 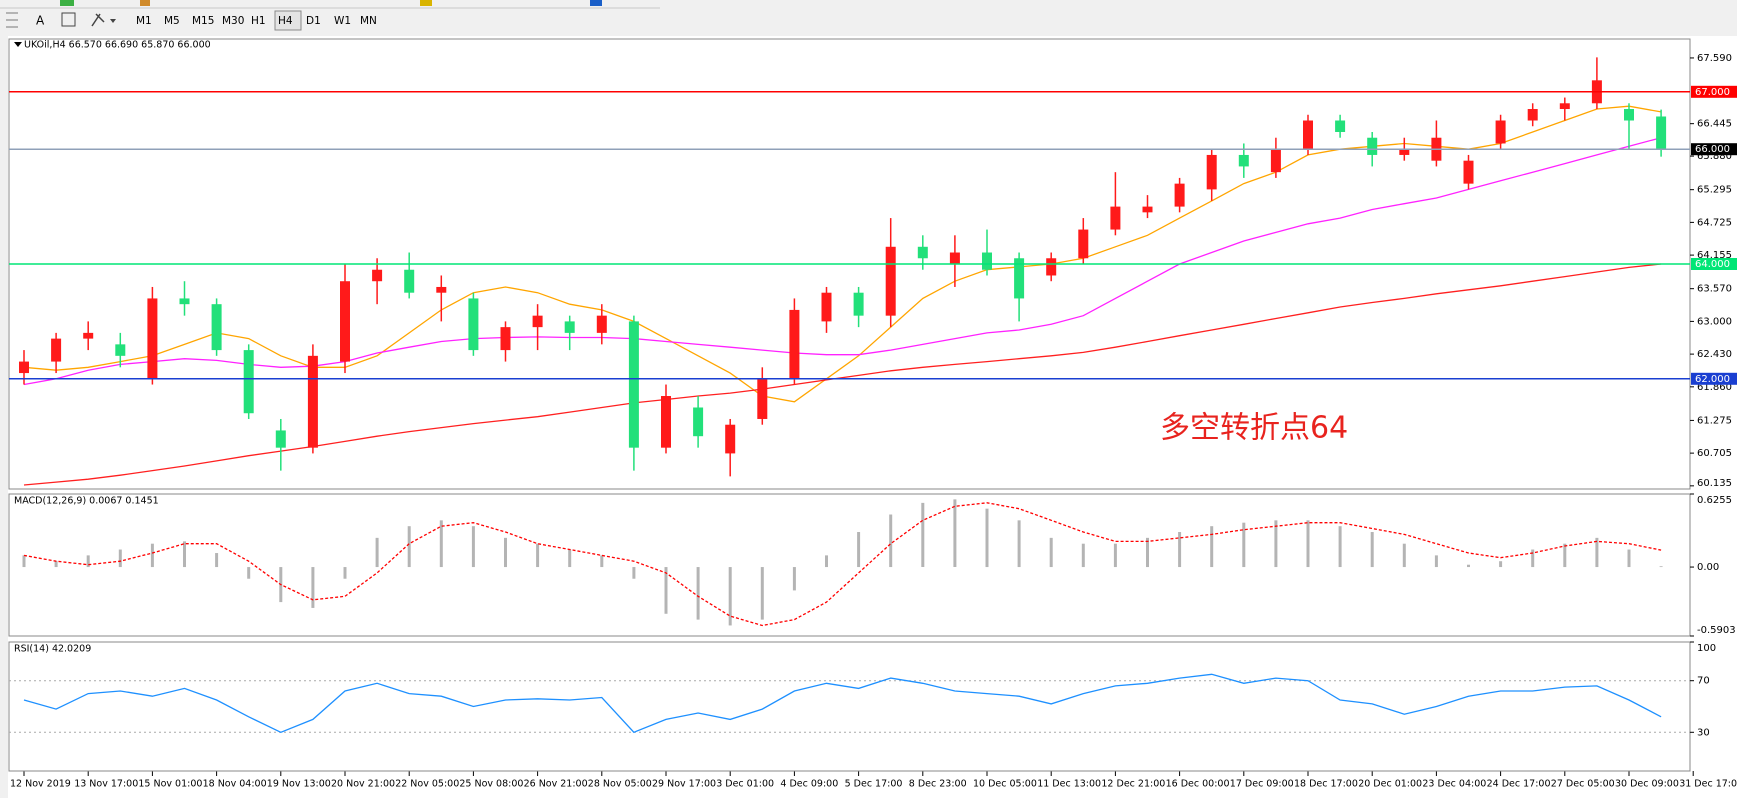 What do you see at coordinates (745, 784) in the screenshot?
I see `x-tick-label: 3 Dec 01:00` at bounding box center [745, 784].